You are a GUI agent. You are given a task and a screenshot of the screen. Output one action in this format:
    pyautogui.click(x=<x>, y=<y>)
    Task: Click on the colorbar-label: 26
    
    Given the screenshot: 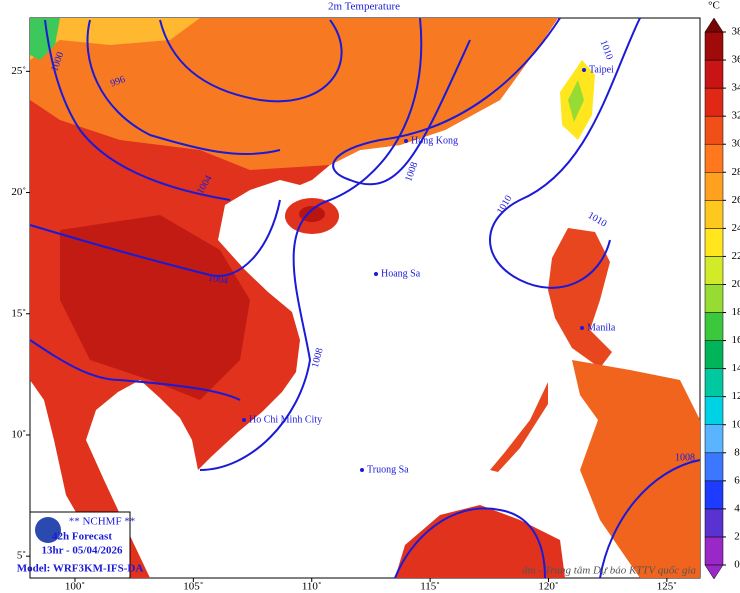 What is the action you would take?
    pyautogui.click(x=736, y=200)
    